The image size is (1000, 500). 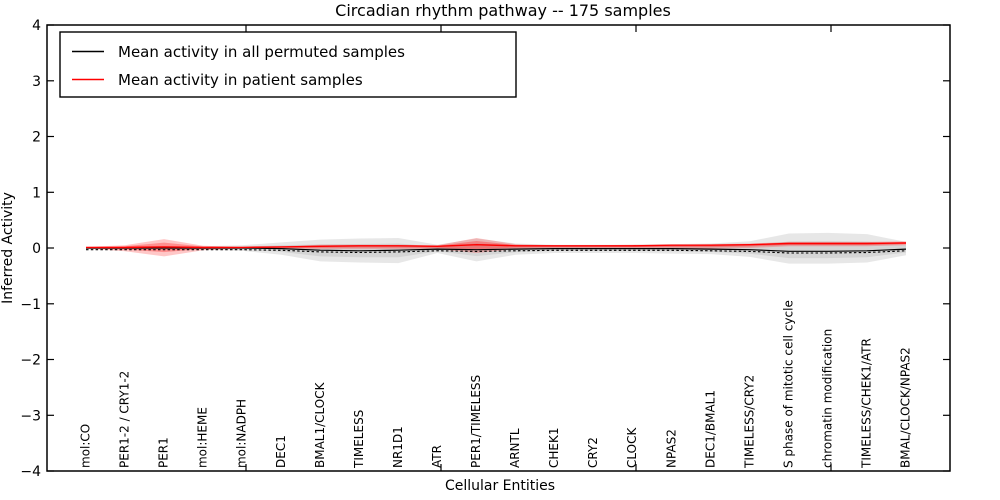 I want to click on band-patient, so click(x=496, y=247).